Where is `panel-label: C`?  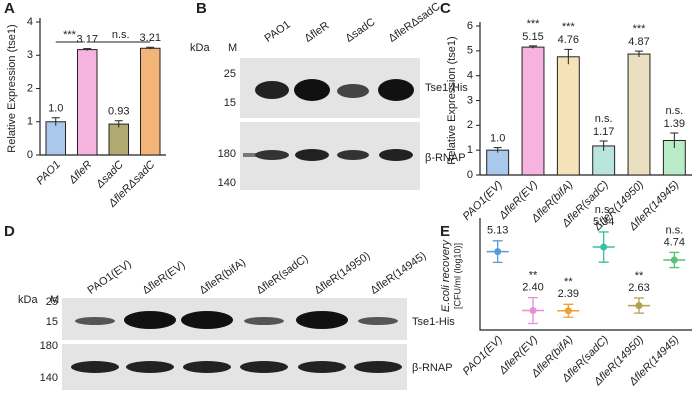 panel-label: C is located at coordinates (445, 8).